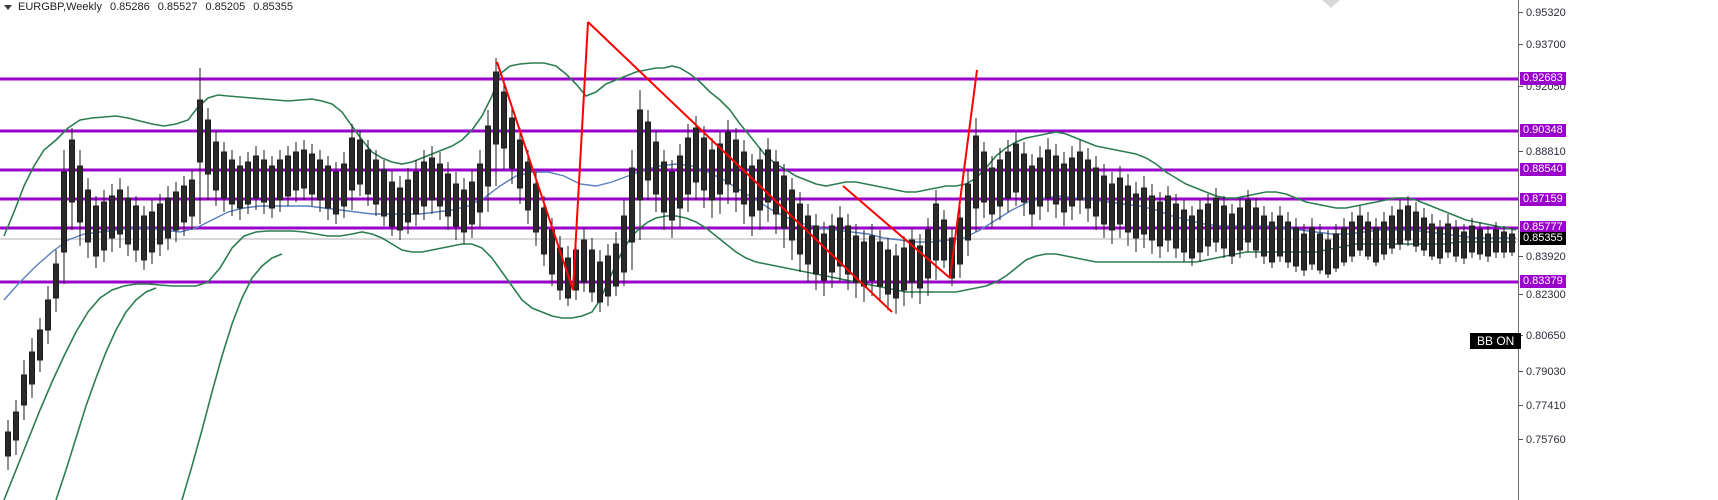 The width and height of the screenshot is (1718, 500). I want to click on level-price-tag: 0.92683, so click(1543, 78).